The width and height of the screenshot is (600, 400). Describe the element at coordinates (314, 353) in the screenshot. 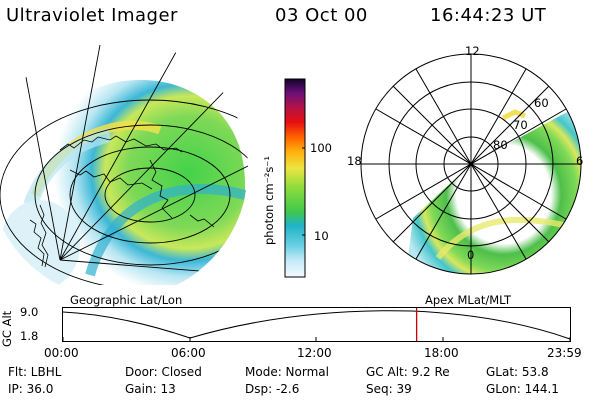

I see `alt-xtick-1200: 12:00` at that location.